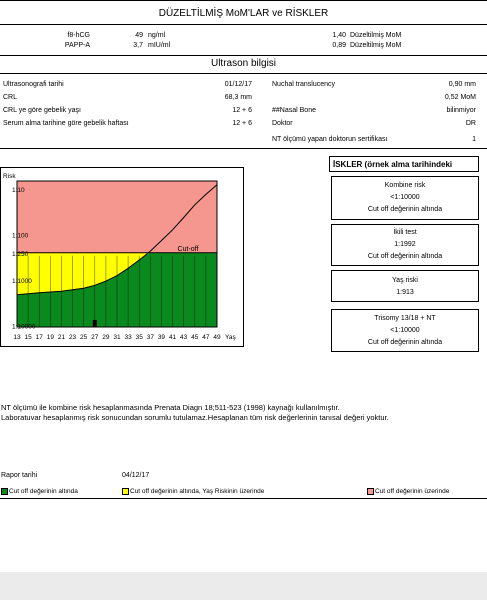 Image resolution: width=487 pixels, height=600 pixels. I want to click on crl-label: CRL, so click(10, 97).